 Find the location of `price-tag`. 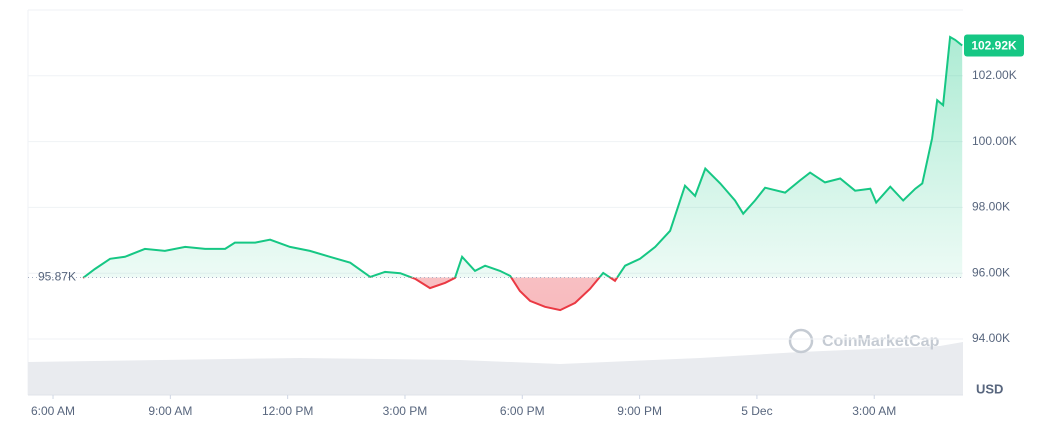

price-tag is located at coordinates (994, 45).